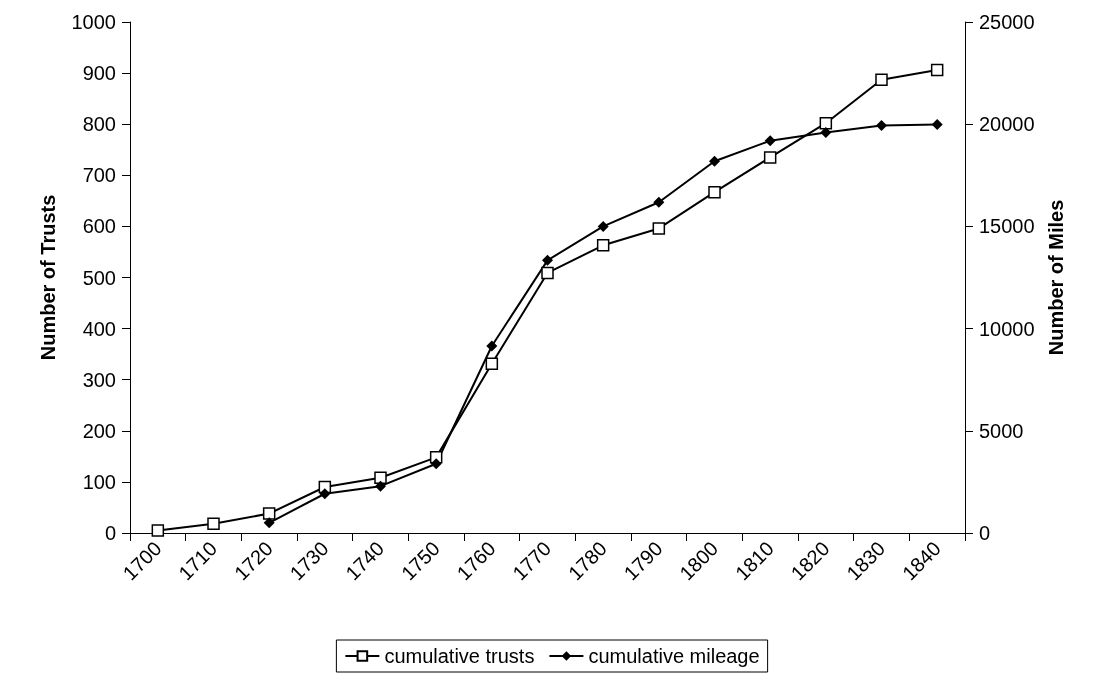 The width and height of the screenshot is (1104, 680). I want to click on y2-tick-label: 25000, so click(1007, 22).